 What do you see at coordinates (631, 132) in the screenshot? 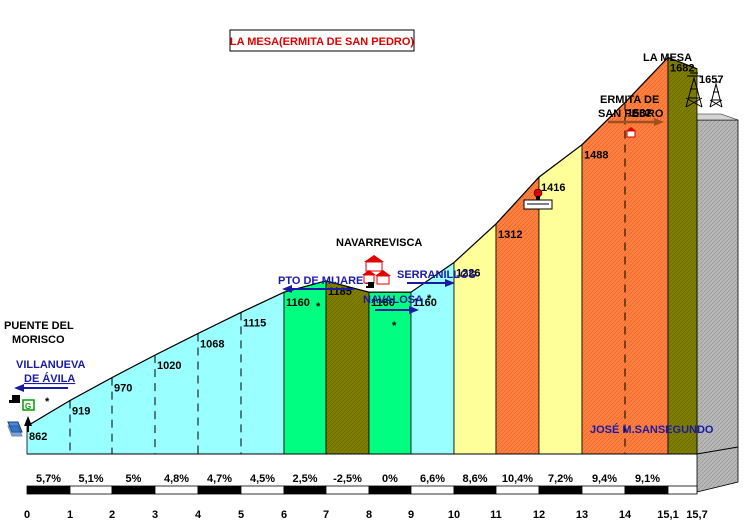
I see `chapel-icon` at bounding box center [631, 132].